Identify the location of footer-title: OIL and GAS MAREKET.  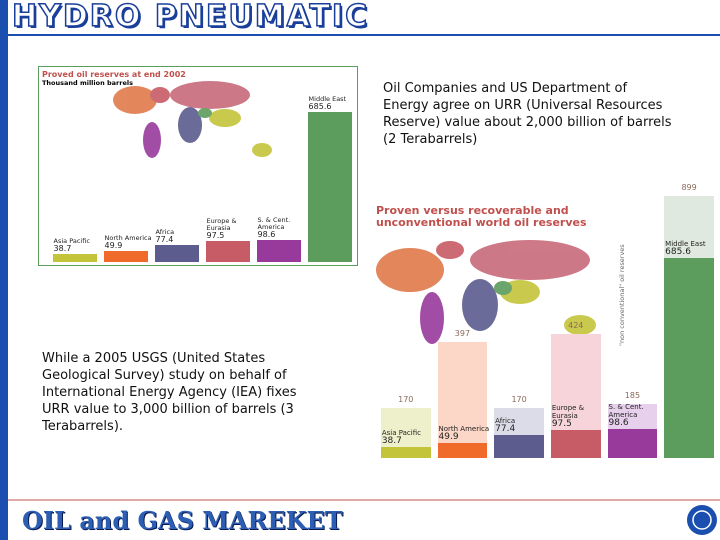
(182, 520).